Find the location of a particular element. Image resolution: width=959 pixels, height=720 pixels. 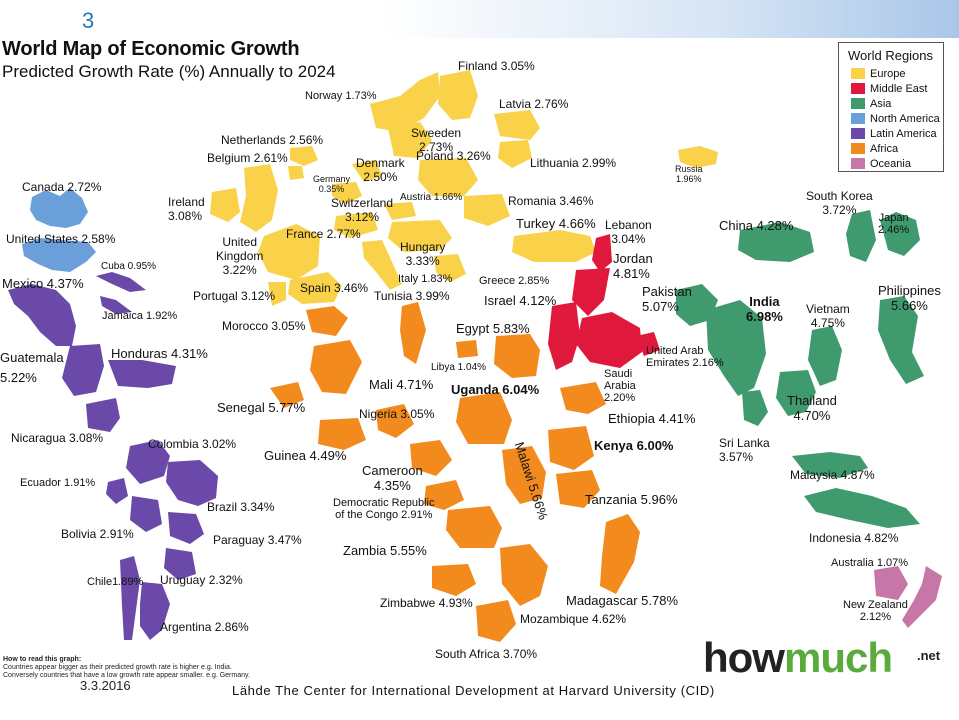

label-australia: Australia 1.07% is located at coordinates (870, 563).